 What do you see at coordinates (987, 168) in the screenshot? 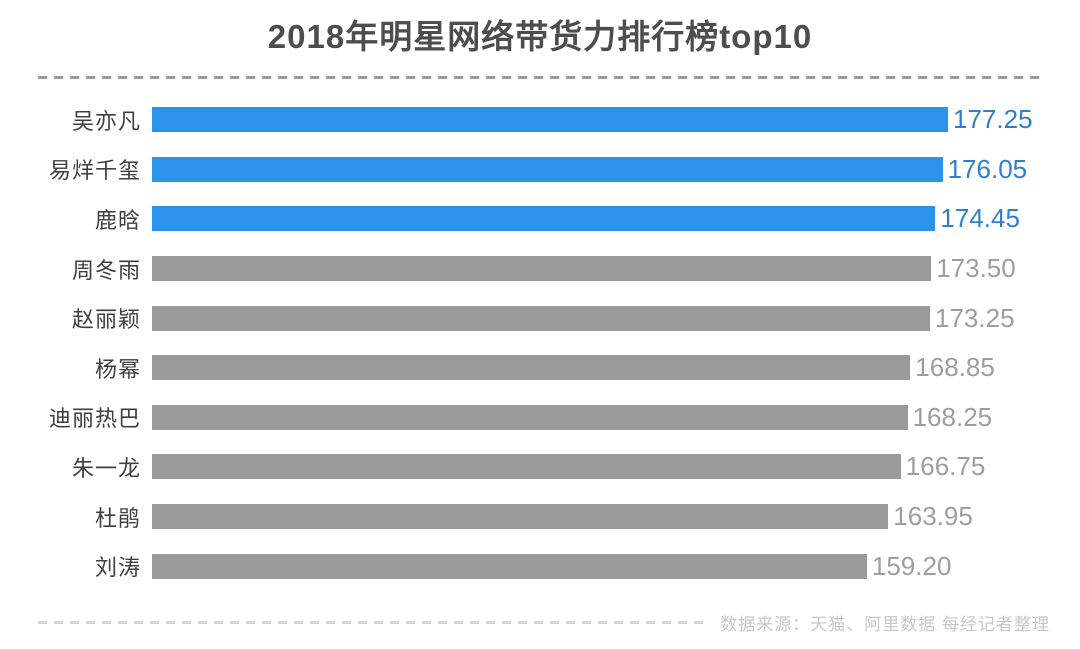
I see `bar-value: 176.05` at bounding box center [987, 168].